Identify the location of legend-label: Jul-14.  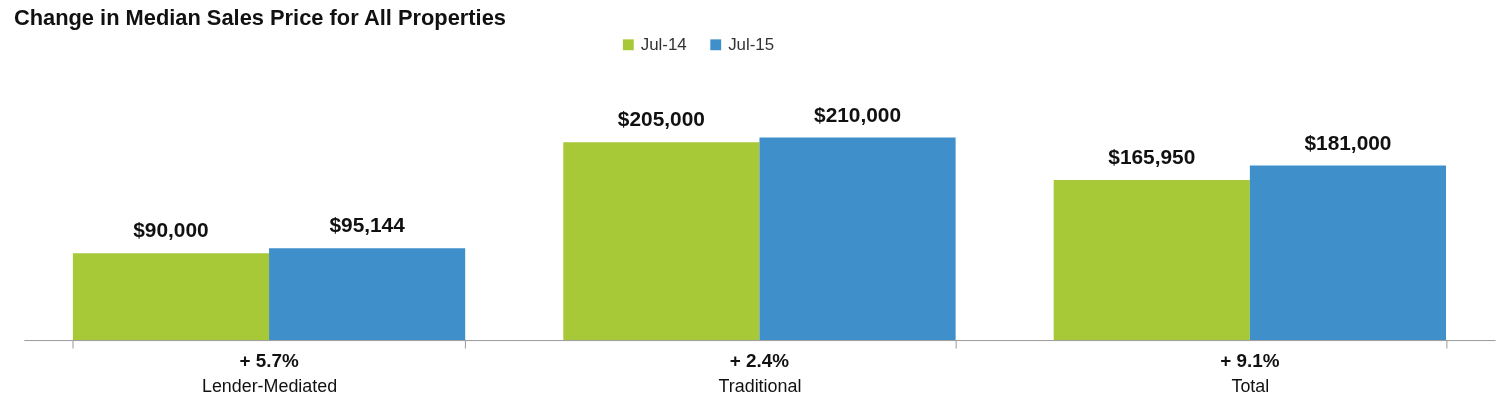
(663, 44).